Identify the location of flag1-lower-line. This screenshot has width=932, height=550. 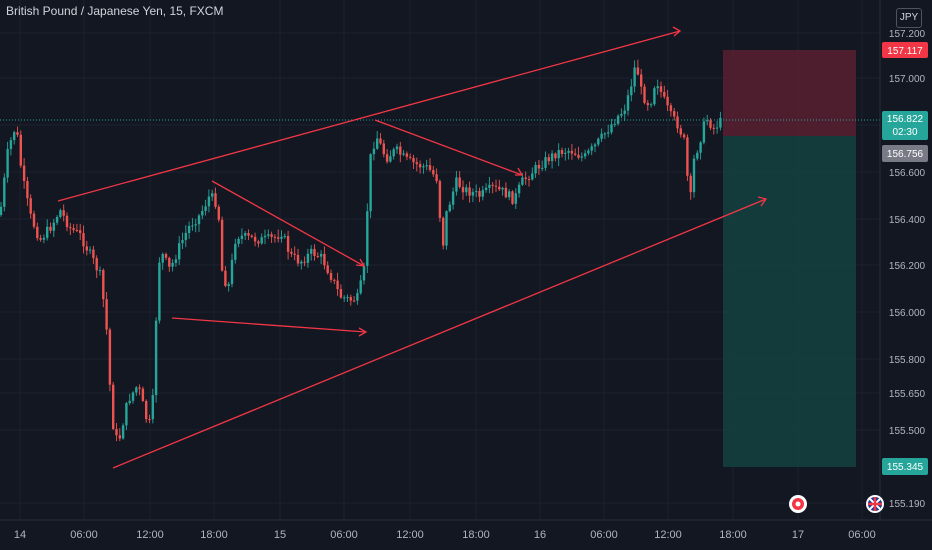
(269, 325).